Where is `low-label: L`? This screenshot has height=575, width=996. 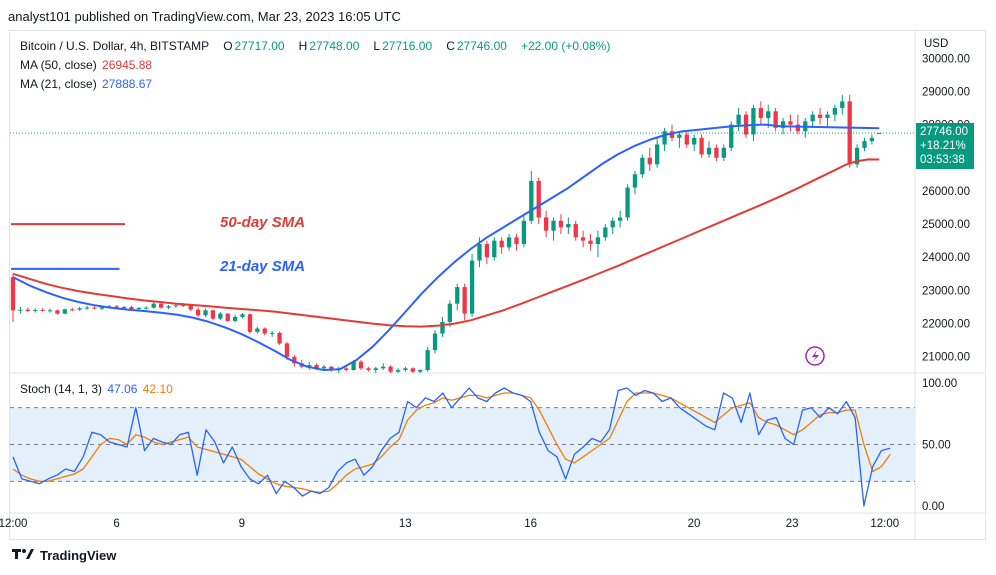 low-label: L is located at coordinates (377, 46).